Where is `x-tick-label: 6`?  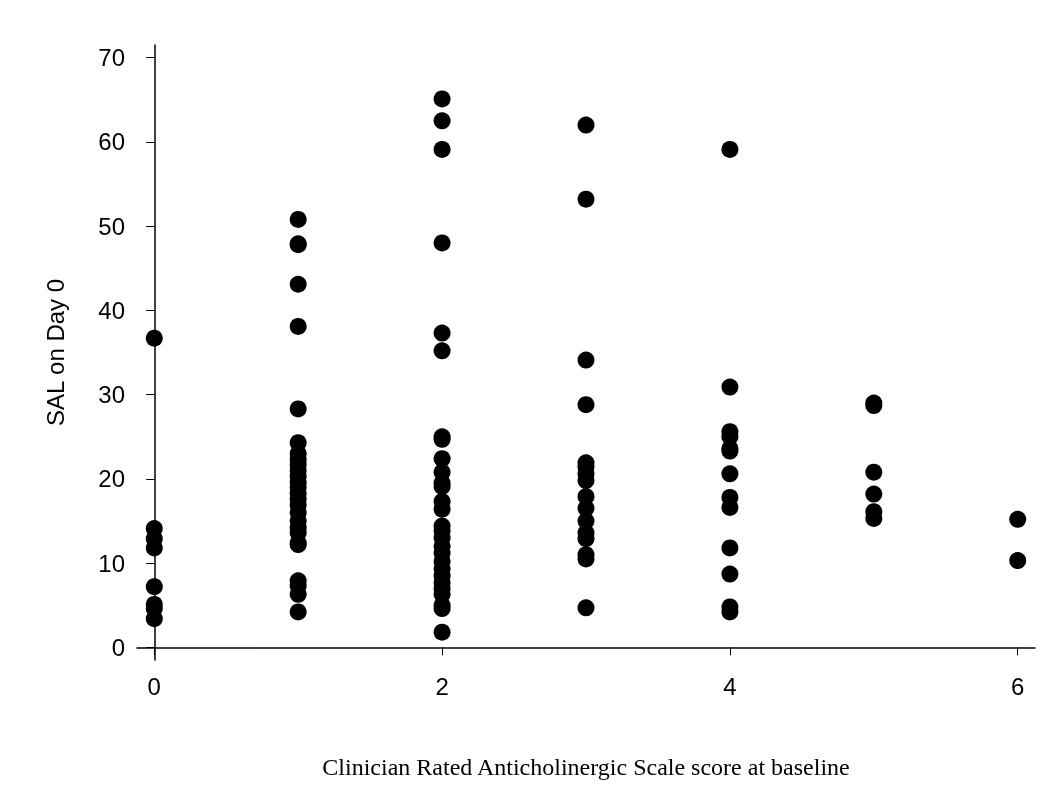
x-tick-label: 6 is located at coordinates (1018, 686).